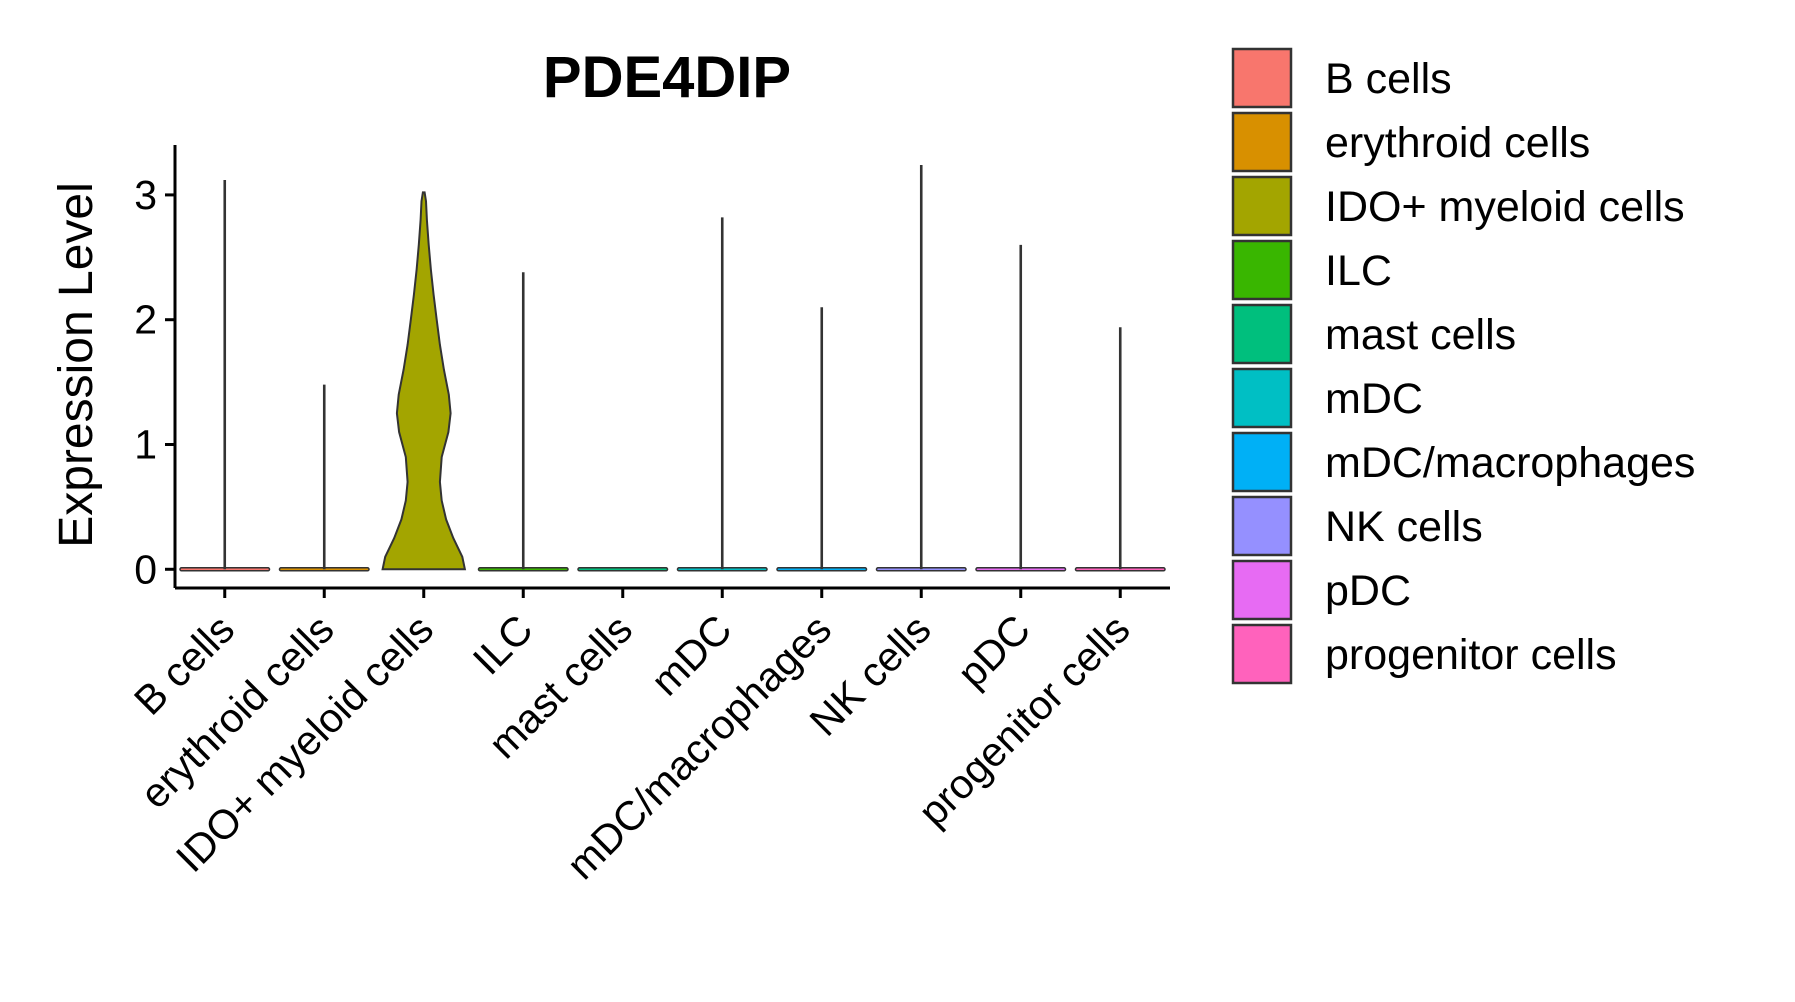 Image resolution: width=1795 pixels, height=1002 pixels. Describe the element at coordinates (1374, 399) in the screenshot. I see `legend-label: mDC` at that location.